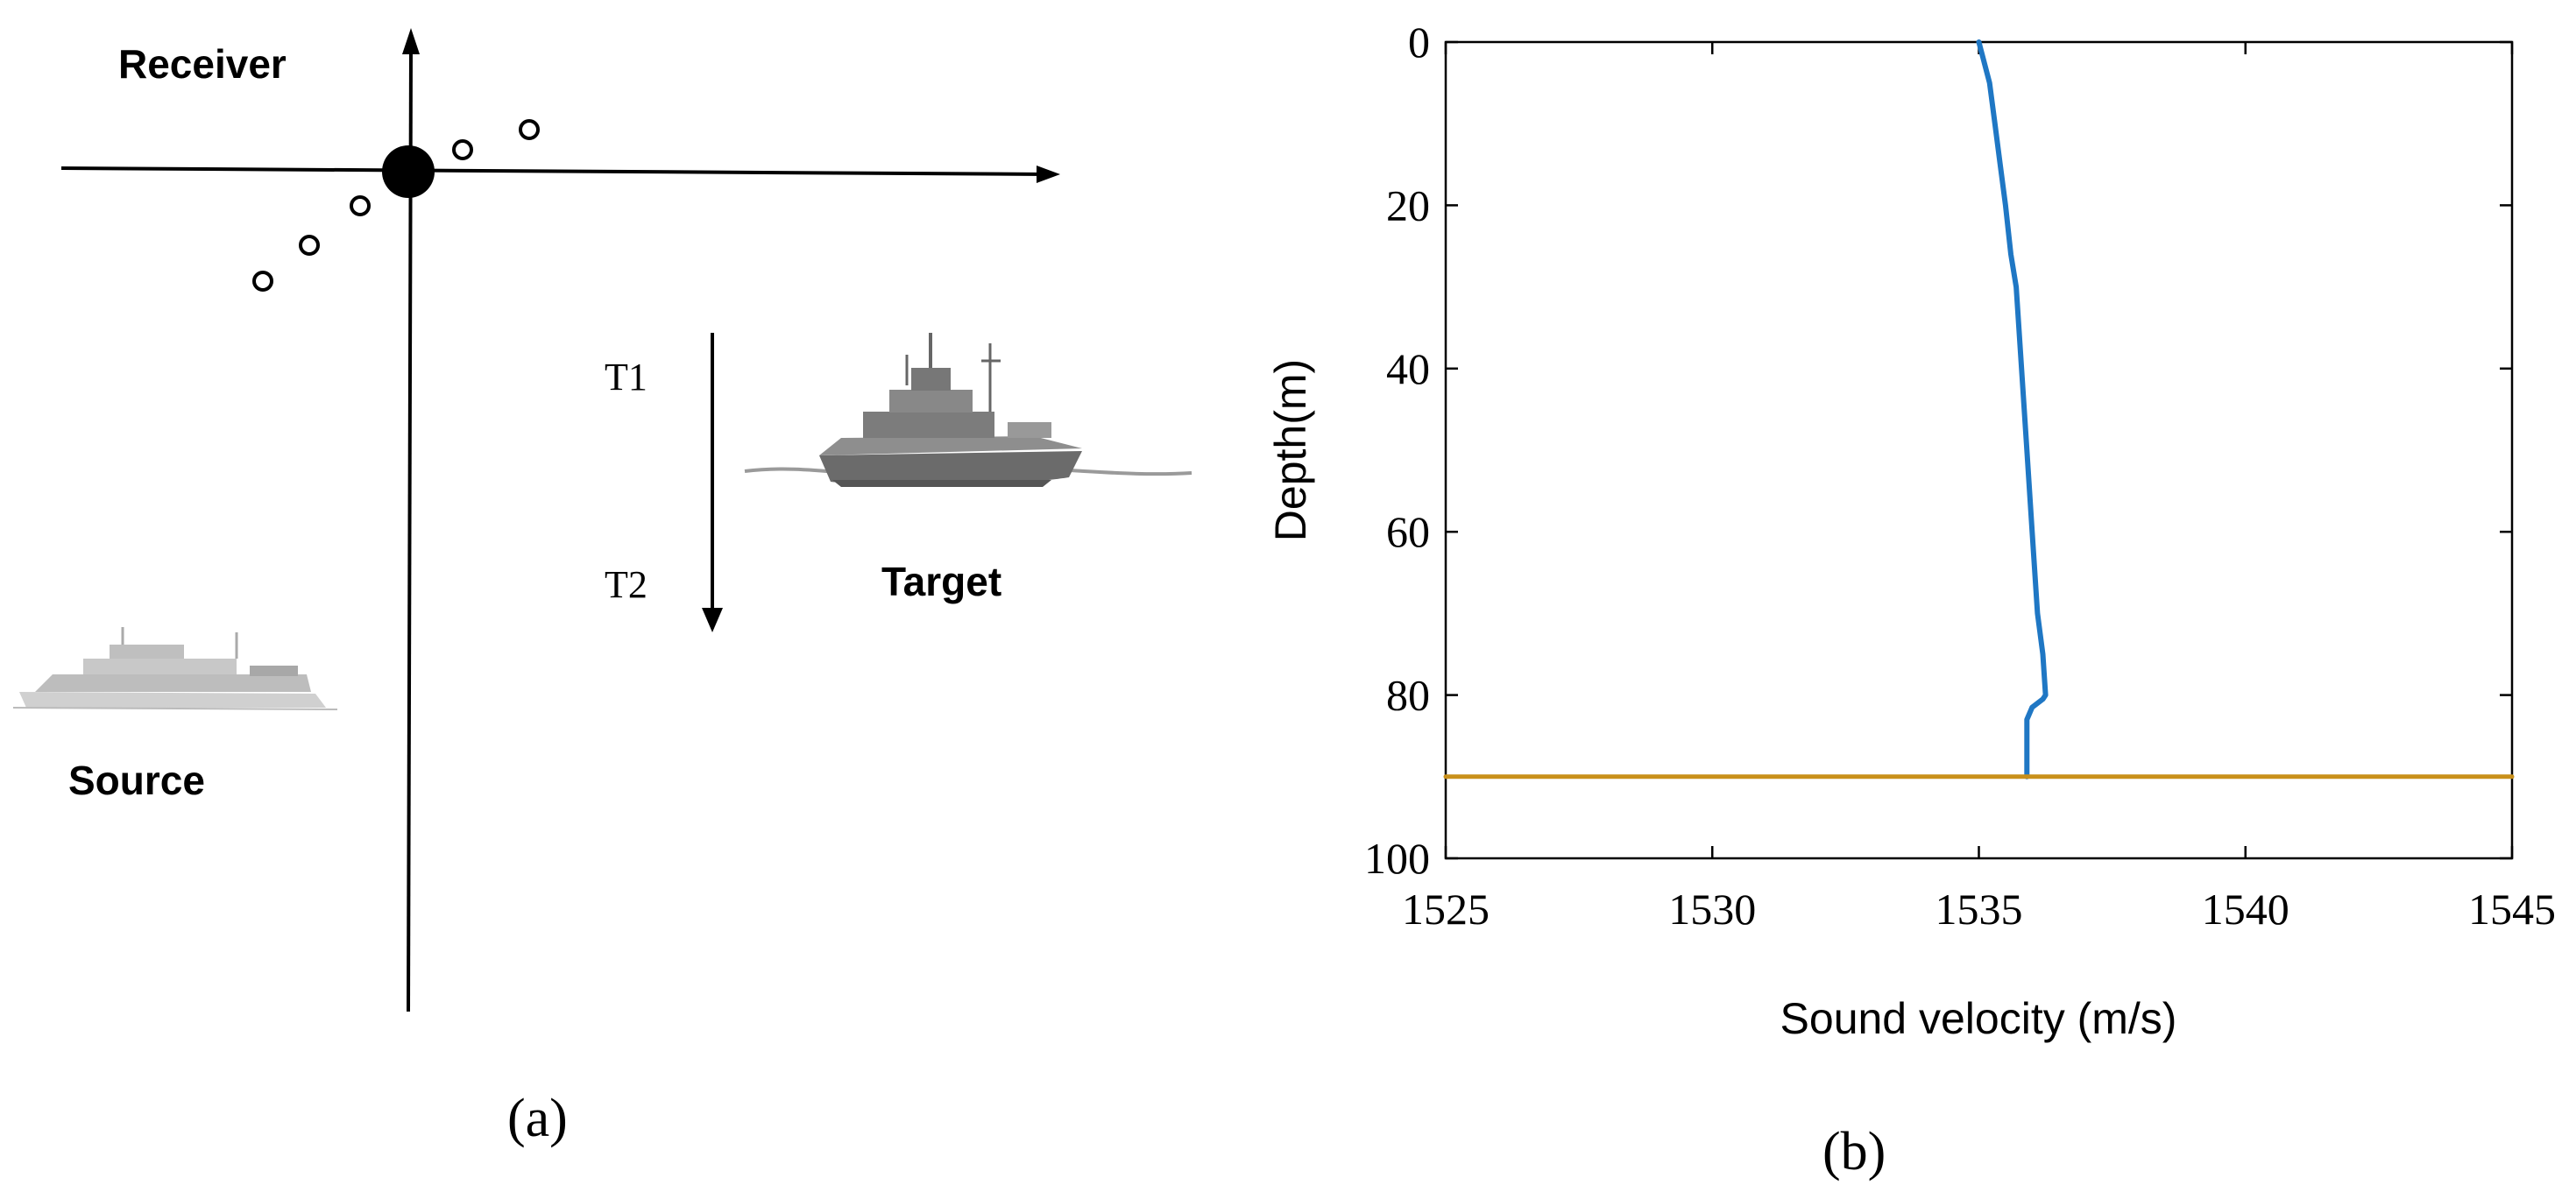 The width and height of the screenshot is (2576, 1192). I want to click on x-tick-label: 1530, so click(1712, 909).